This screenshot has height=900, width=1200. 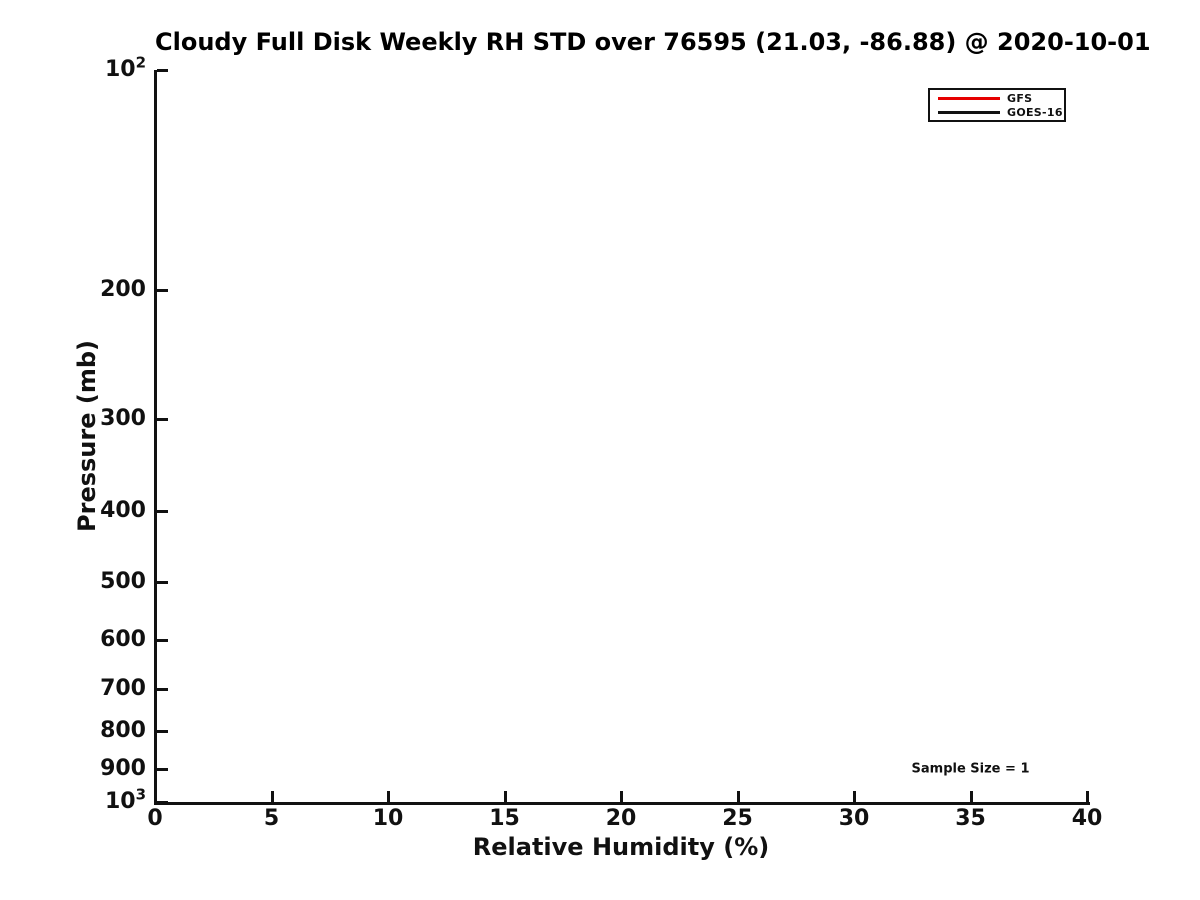 What do you see at coordinates (155, 437) in the screenshot?
I see `y-axis-spine` at bounding box center [155, 437].